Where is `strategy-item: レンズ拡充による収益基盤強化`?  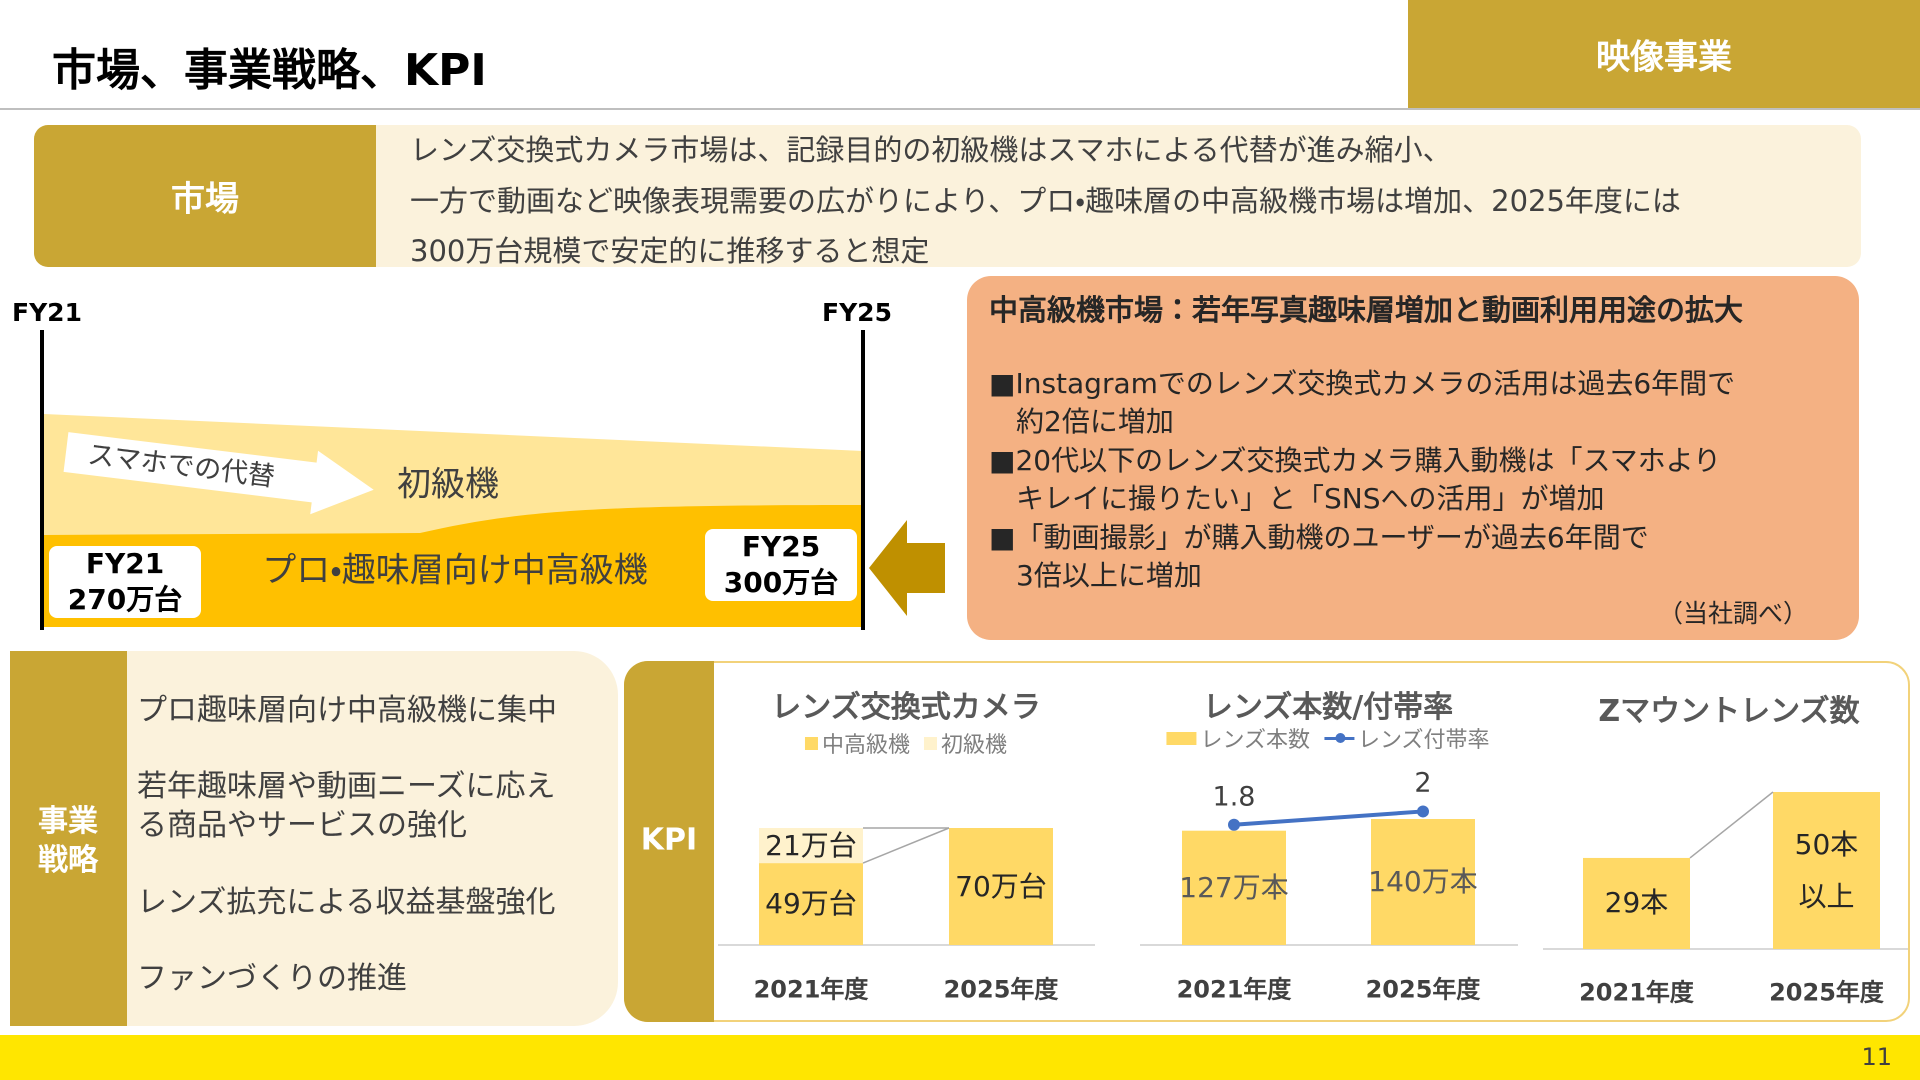
strategy-item: レンズ拡充による収益基盤強化 is located at coordinates (346, 902).